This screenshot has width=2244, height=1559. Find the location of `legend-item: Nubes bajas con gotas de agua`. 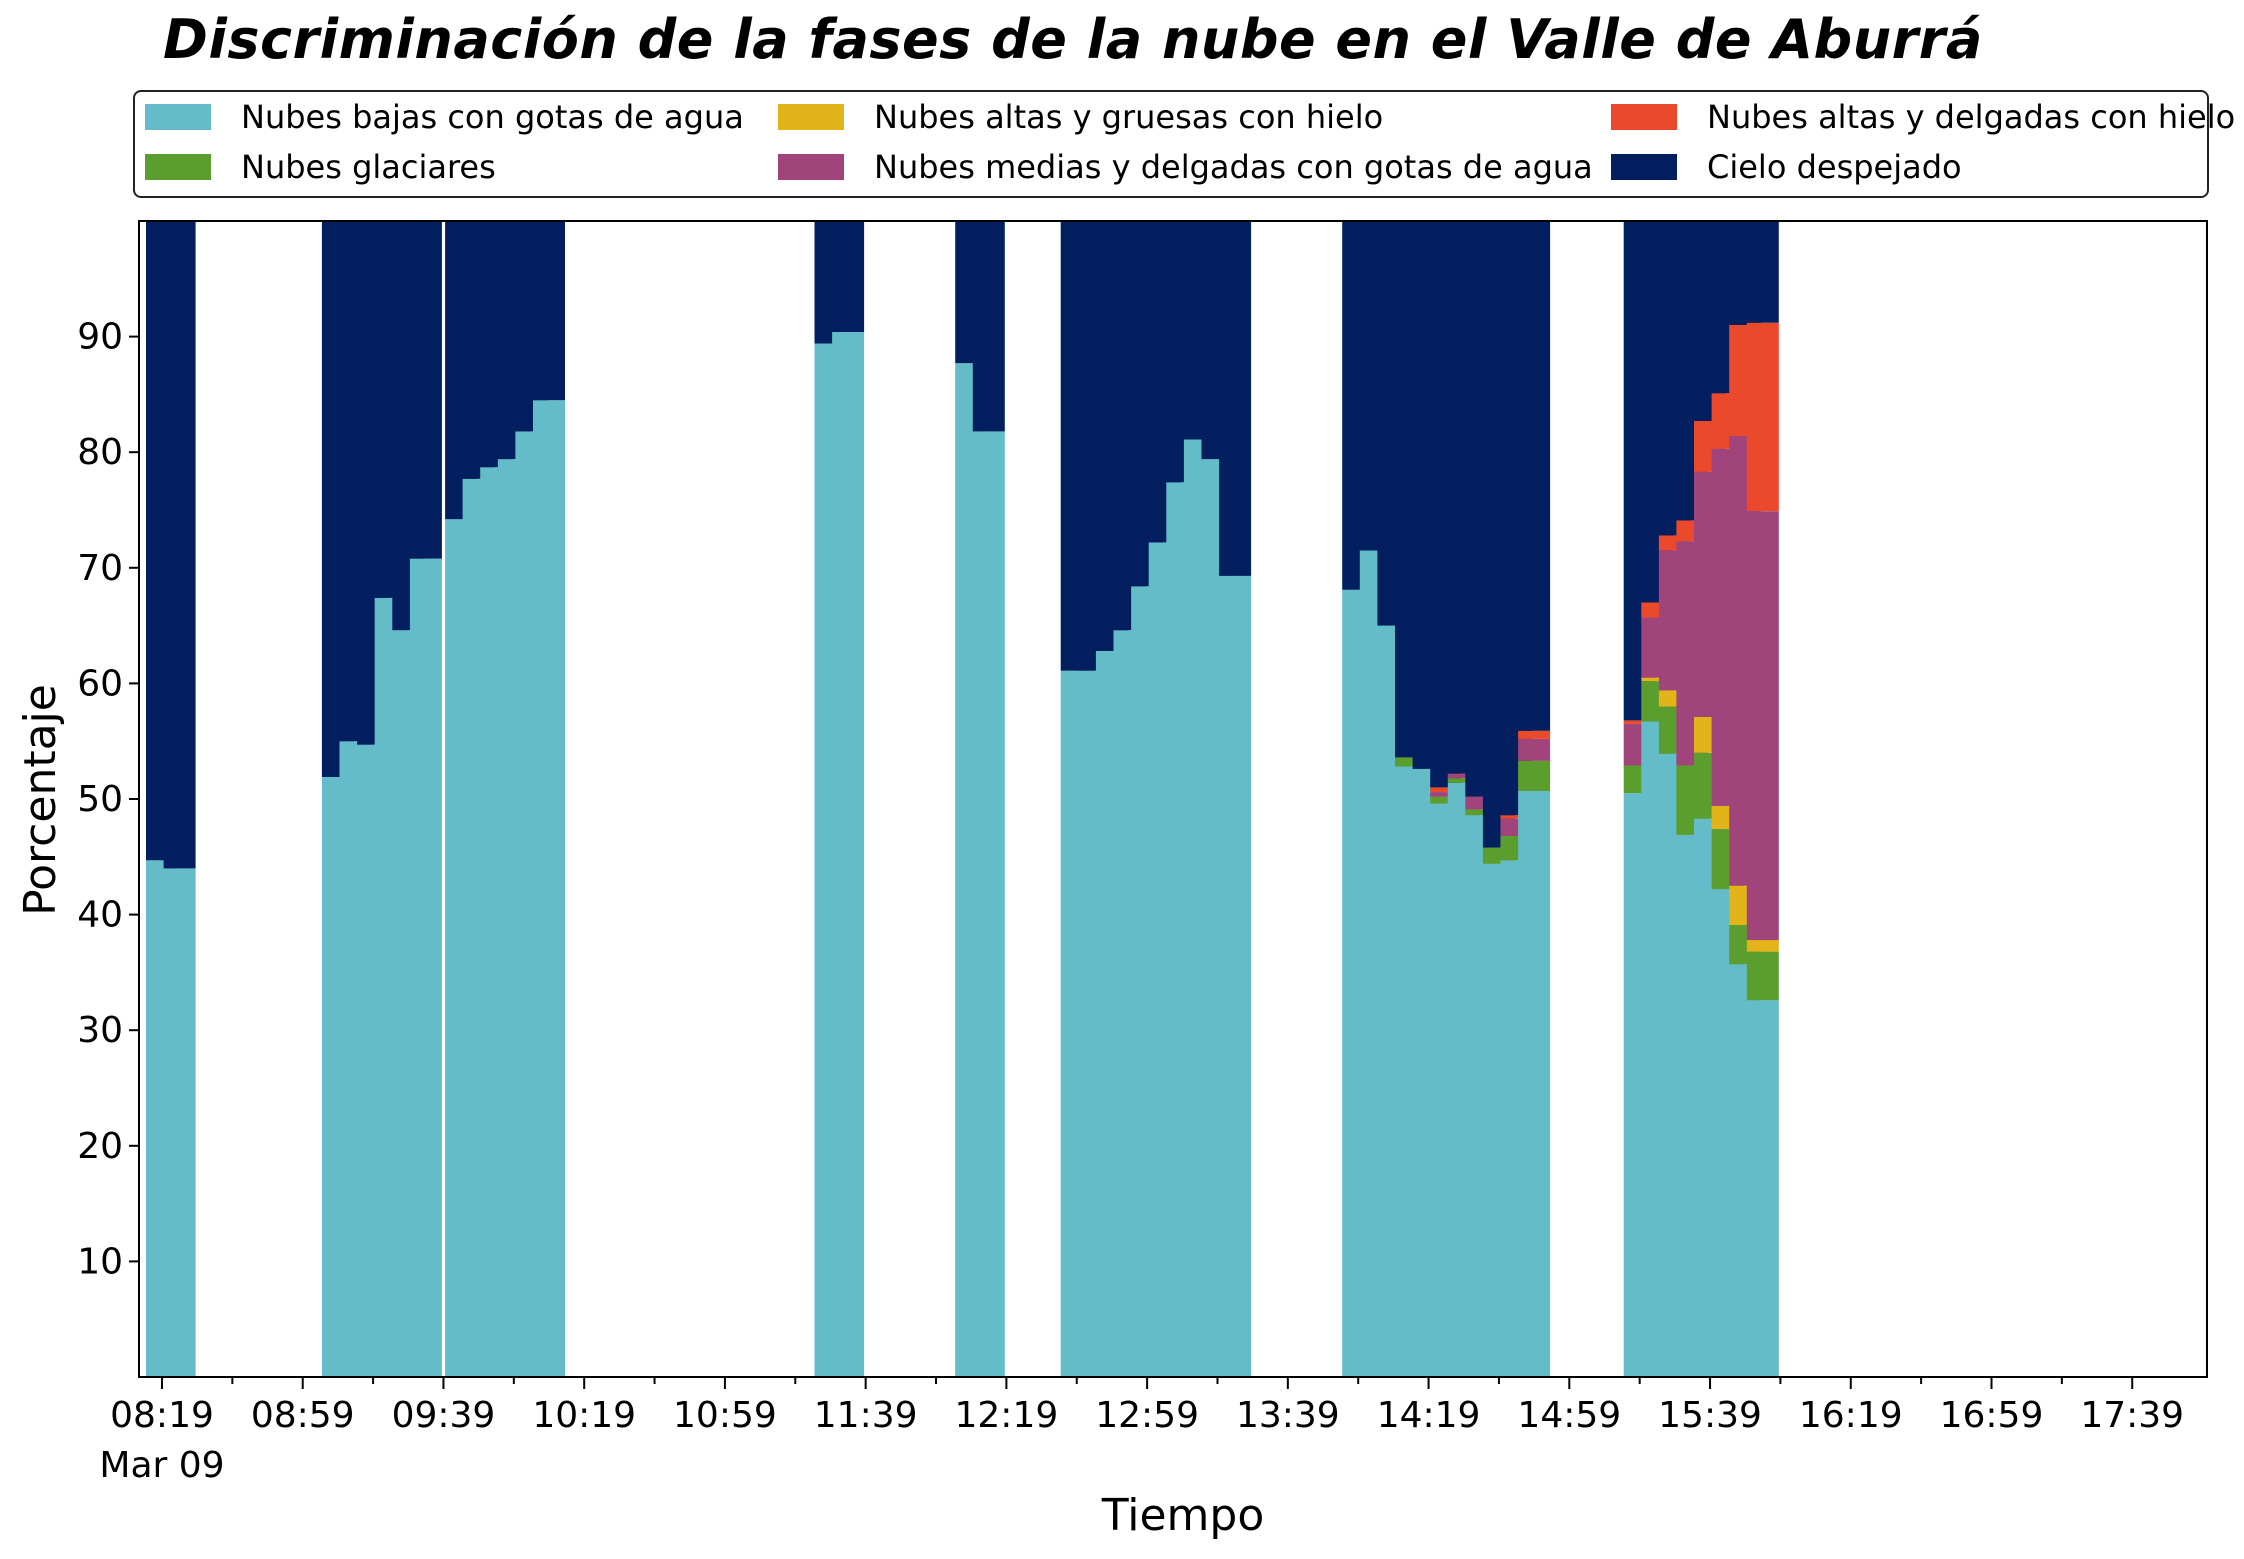

legend-item: Nubes bajas con gotas de agua is located at coordinates (444, 117).